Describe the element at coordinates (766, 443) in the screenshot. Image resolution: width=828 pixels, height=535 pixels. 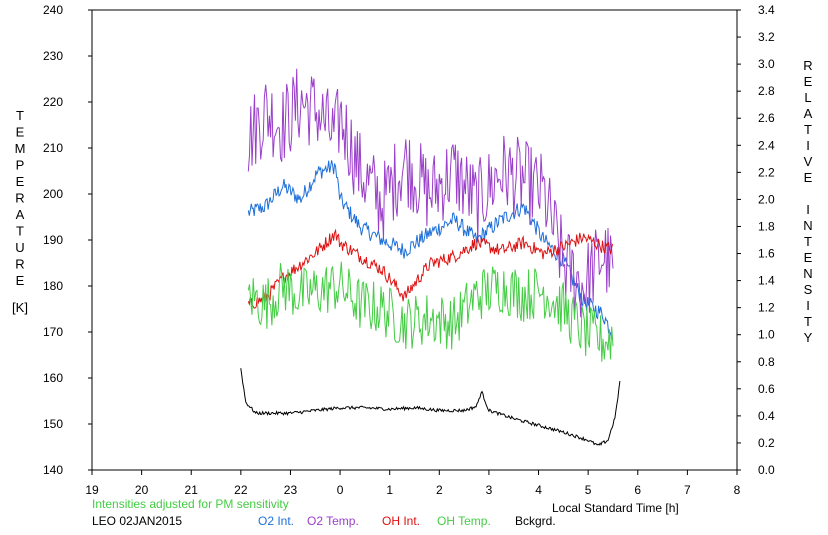
I see `right-tick-label: 0.2` at that location.